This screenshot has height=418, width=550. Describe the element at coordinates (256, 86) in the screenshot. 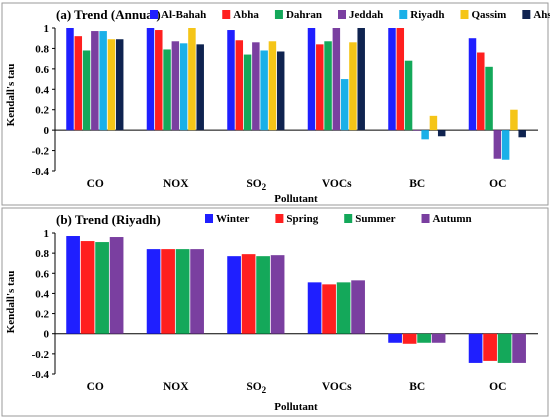

I see `bar-jeddah-so2` at that location.